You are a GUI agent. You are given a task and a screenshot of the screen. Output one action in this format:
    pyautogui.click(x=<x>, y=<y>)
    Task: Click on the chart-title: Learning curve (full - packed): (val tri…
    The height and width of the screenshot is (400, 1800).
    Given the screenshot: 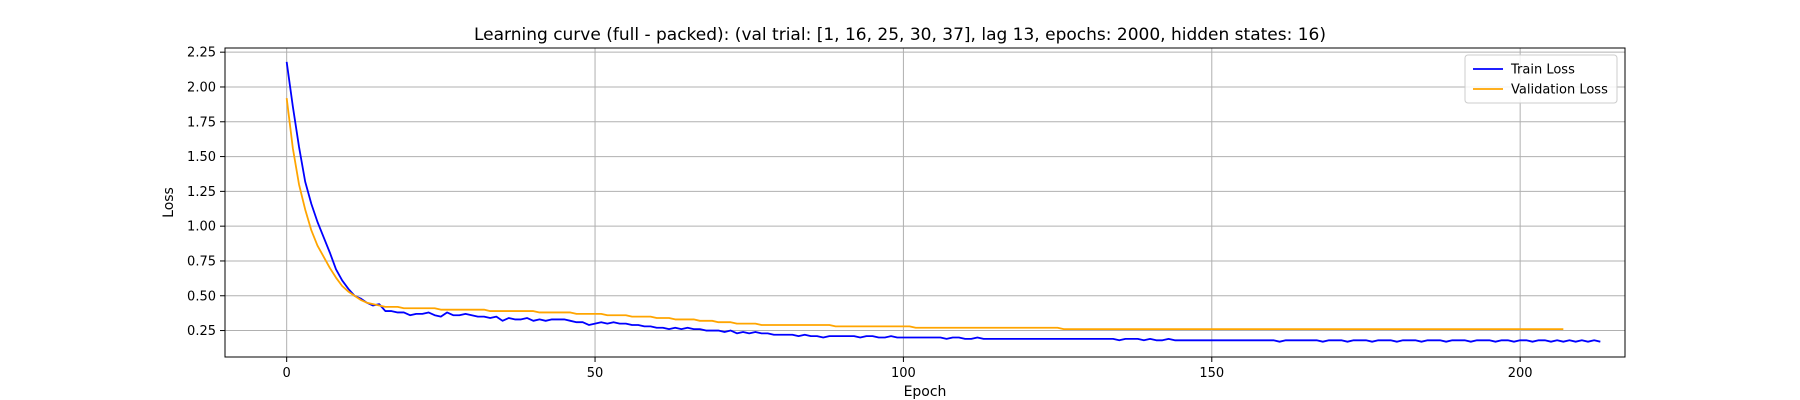 What is the action you would take?
    pyautogui.click(x=900, y=35)
    